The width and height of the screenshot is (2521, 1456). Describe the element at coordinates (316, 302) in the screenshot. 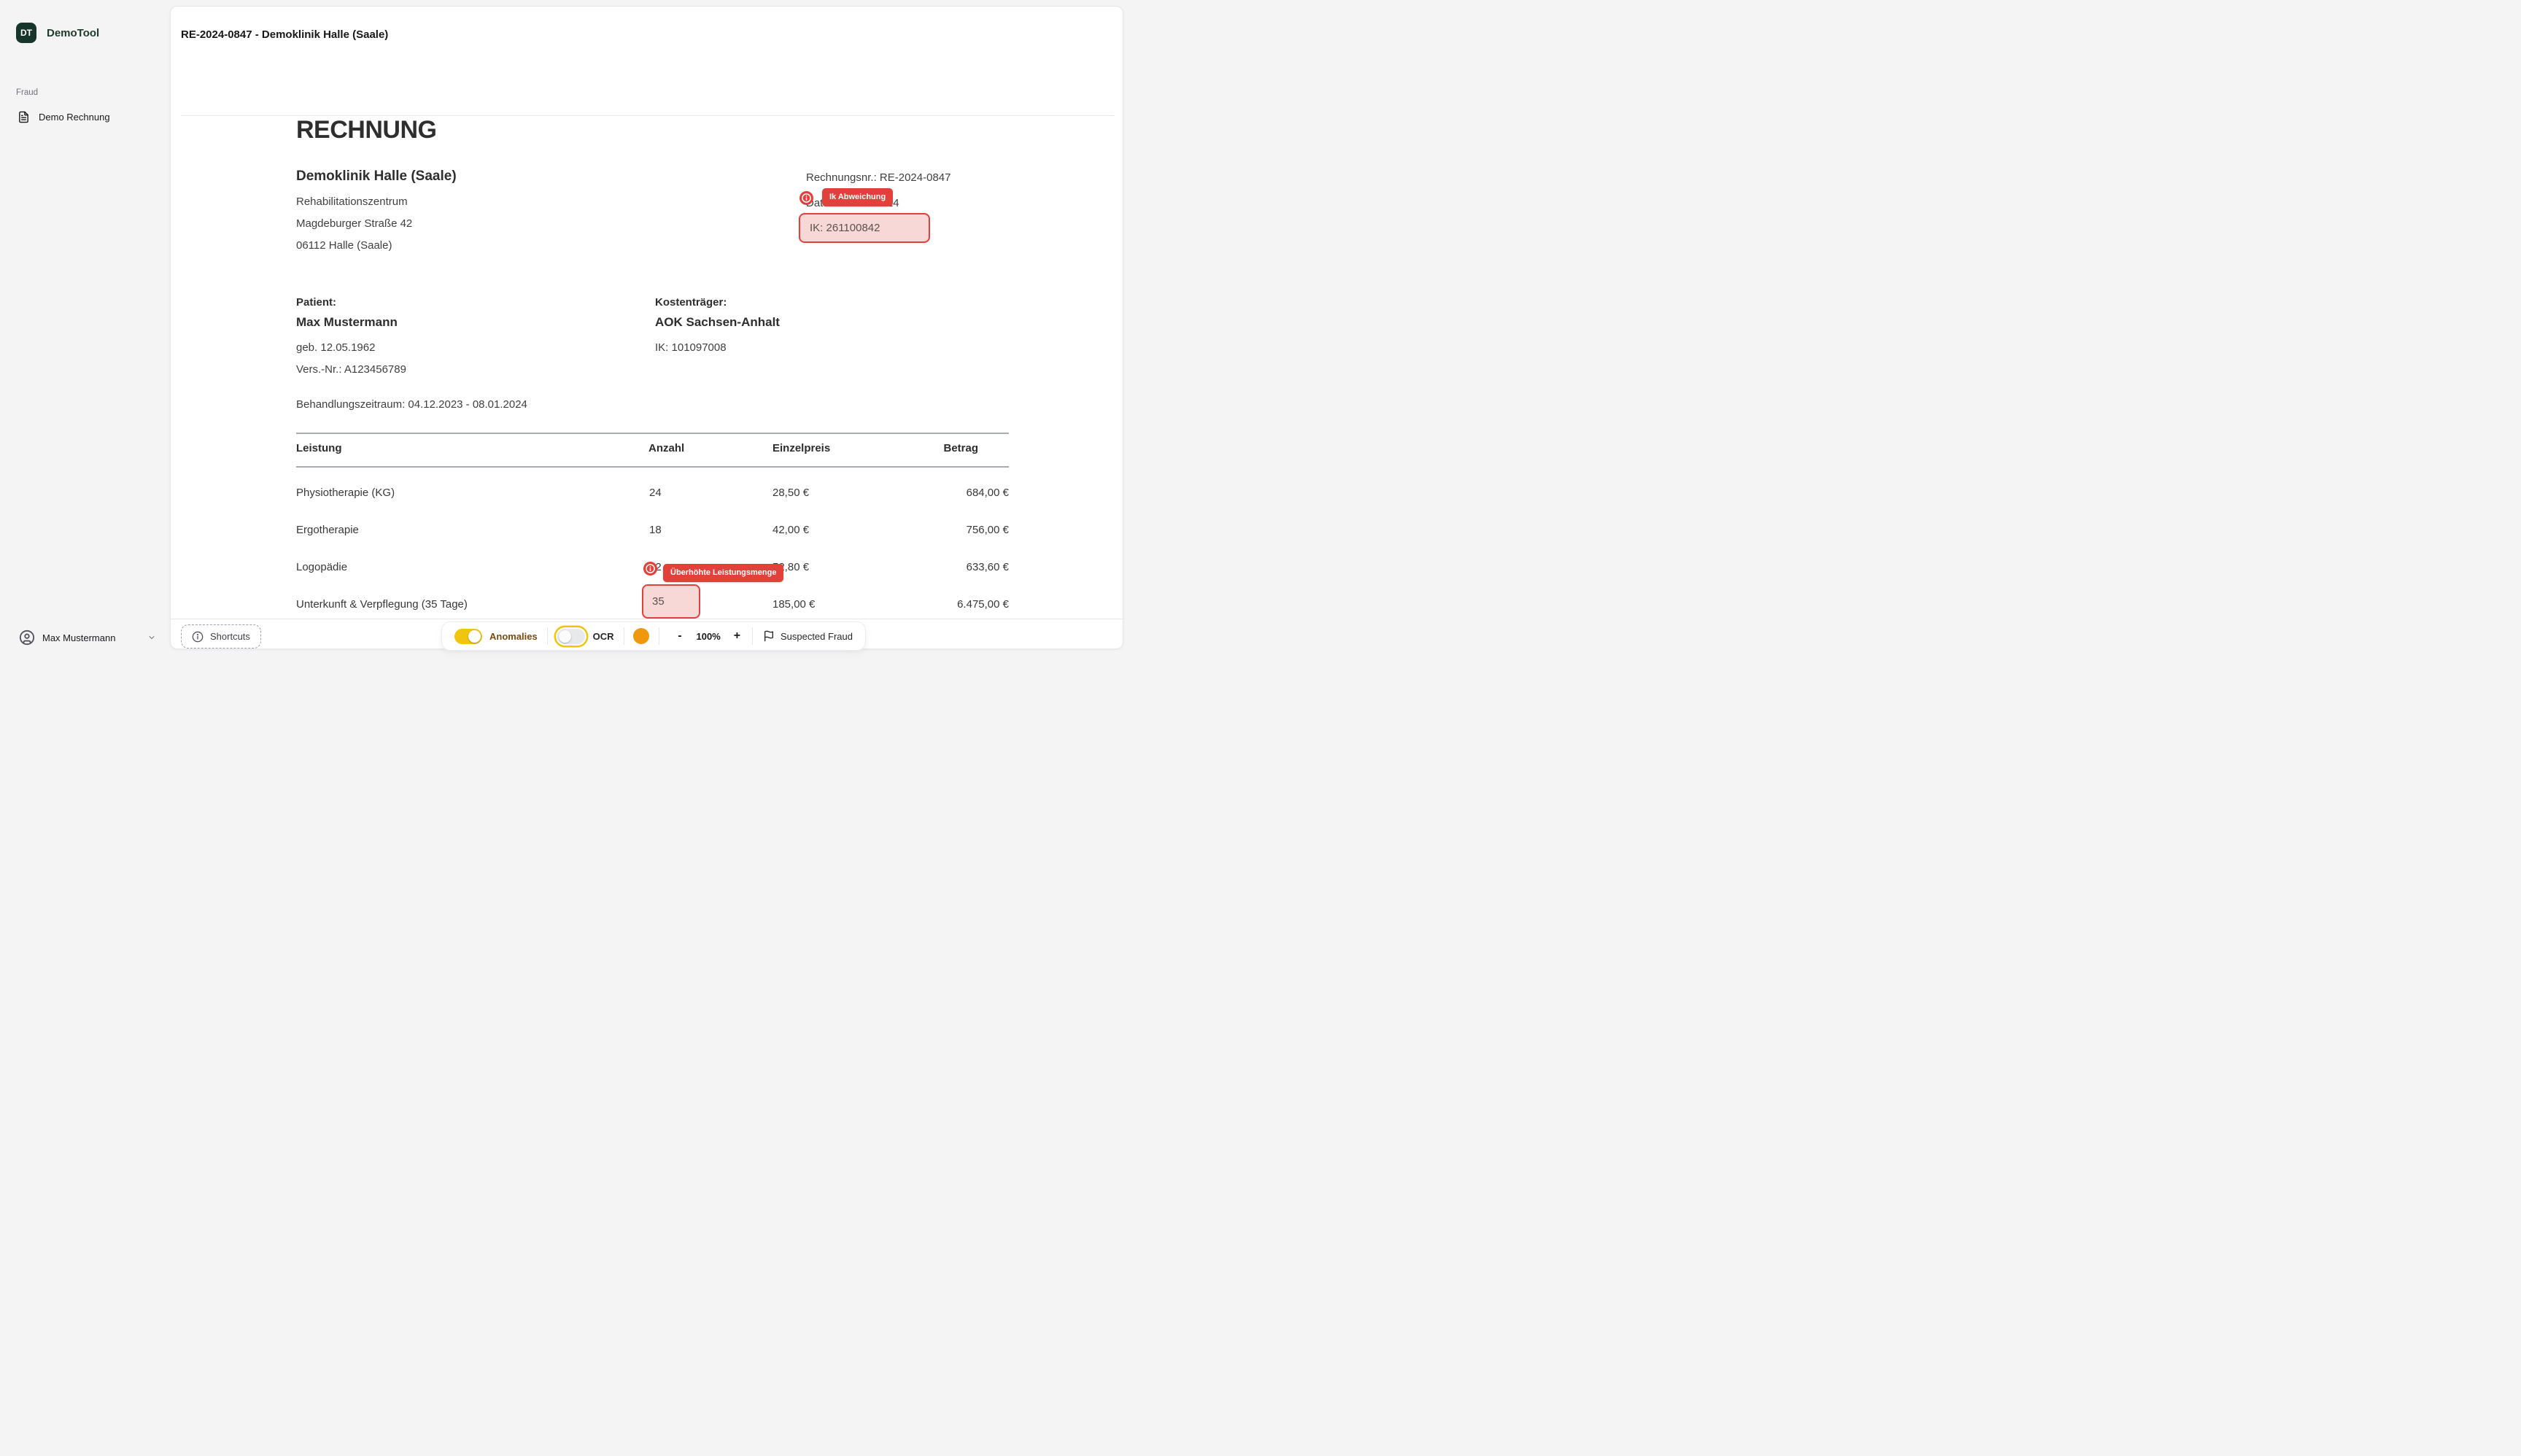

I see `patient-label: Patient:` at that location.